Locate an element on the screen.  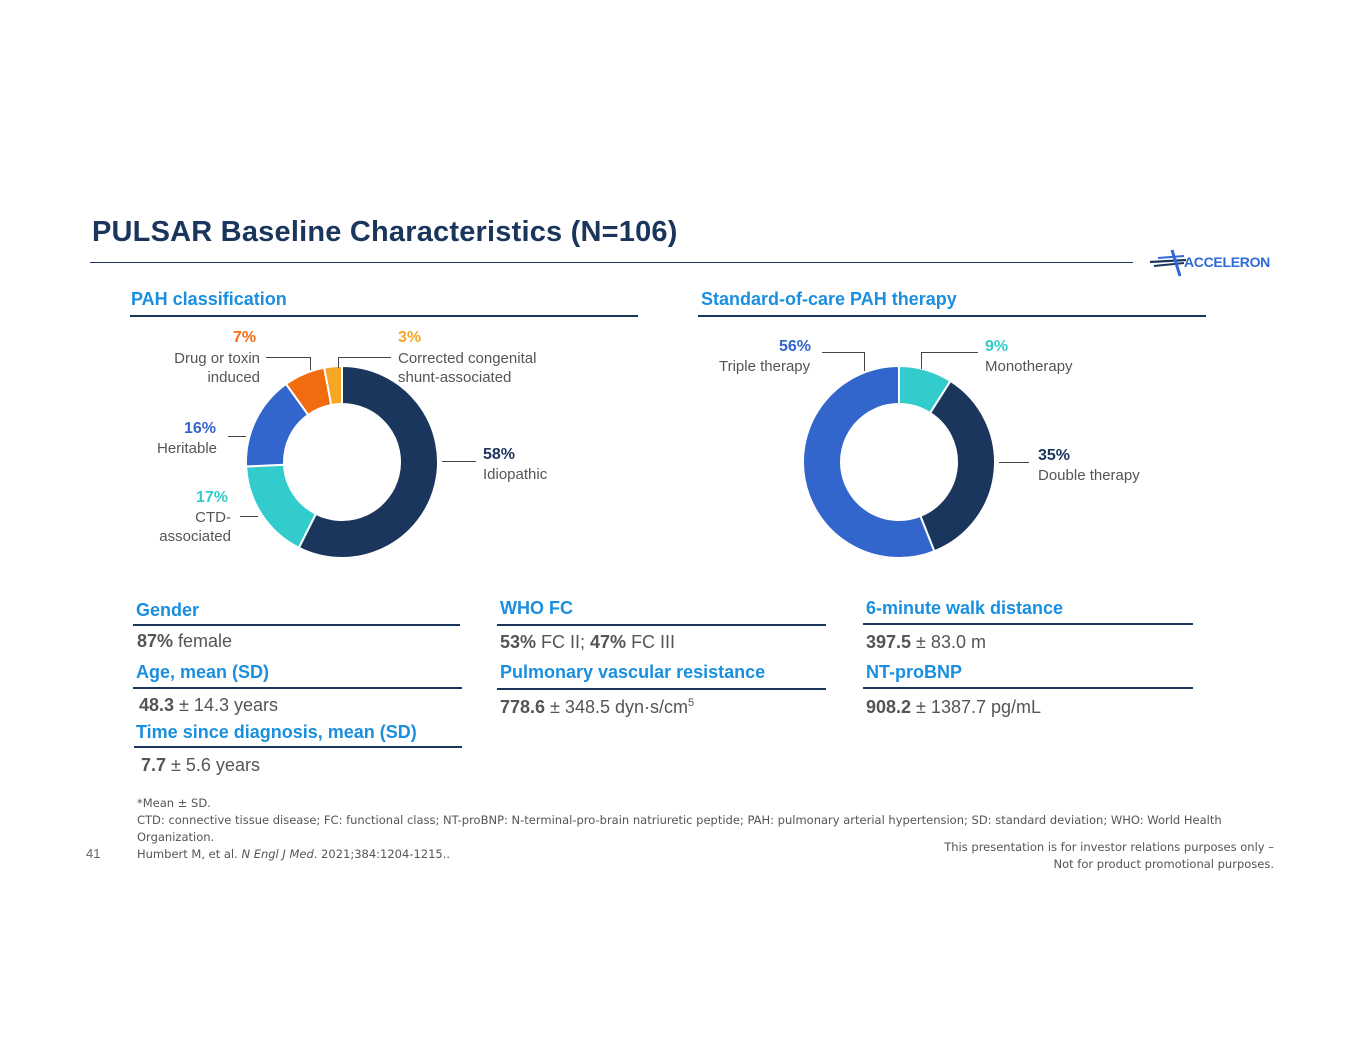
label-shunt-line1: Corrected congenital is located at coordinates (467, 358).